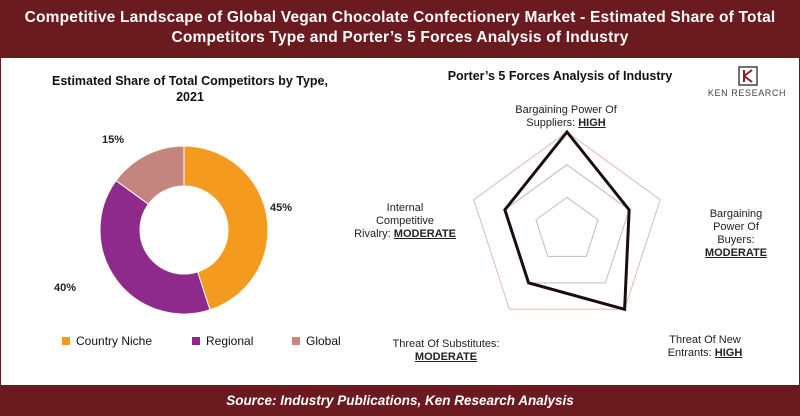 The width and height of the screenshot is (800, 416). Describe the element at coordinates (728, 353) in the screenshot. I see `radar-level-new-entrants: HIGH` at that location.